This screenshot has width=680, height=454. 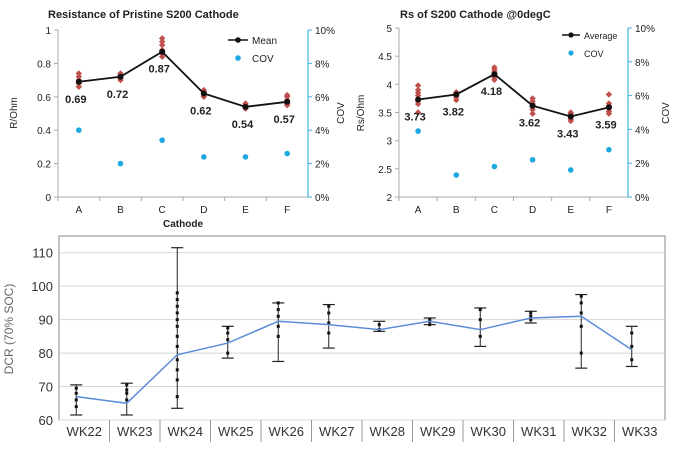 What do you see at coordinates (44, 165) in the screenshot?
I see `y-tick-label: 0.2` at bounding box center [44, 165].